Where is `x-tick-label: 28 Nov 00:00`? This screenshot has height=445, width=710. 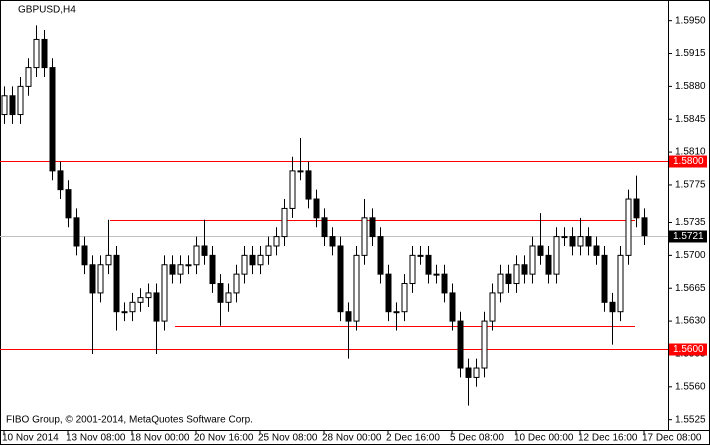 x-tick-label: 28 Nov 00:00 is located at coordinates (352, 438).